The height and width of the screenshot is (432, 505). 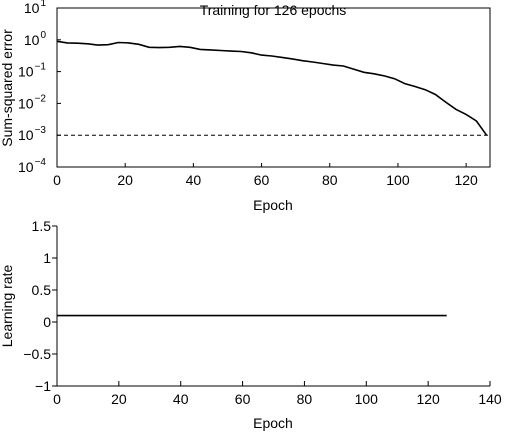 I want to click on error-x-tick-label: 80, so click(x=330, y=180).